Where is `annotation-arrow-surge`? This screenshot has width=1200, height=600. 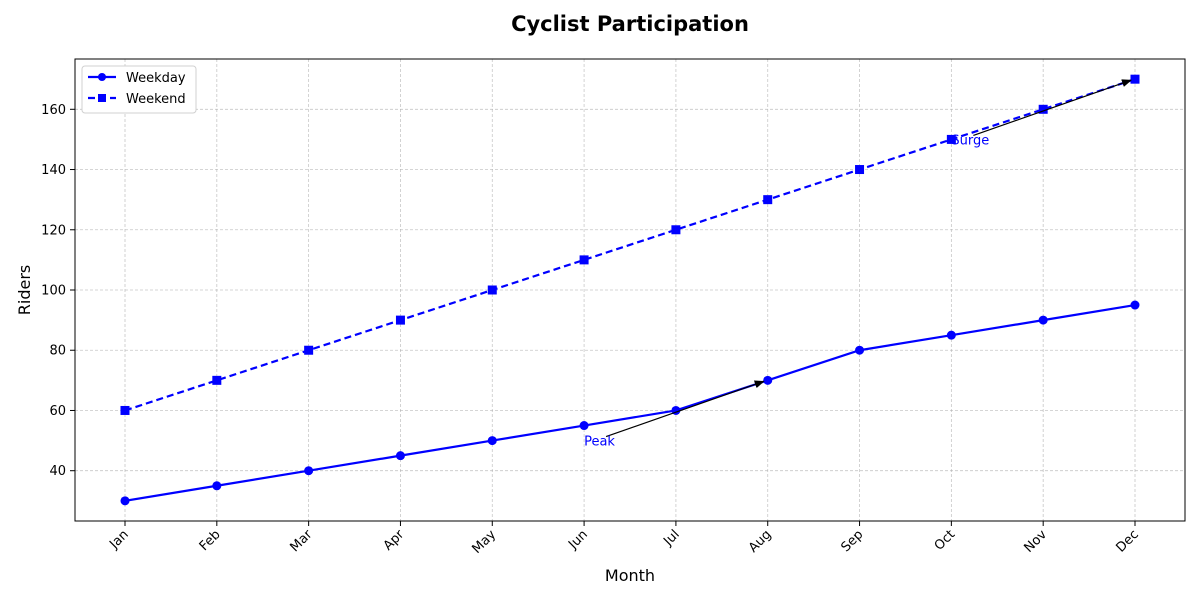
annotation-arrow-surge is located at coordinates (1052, 107).